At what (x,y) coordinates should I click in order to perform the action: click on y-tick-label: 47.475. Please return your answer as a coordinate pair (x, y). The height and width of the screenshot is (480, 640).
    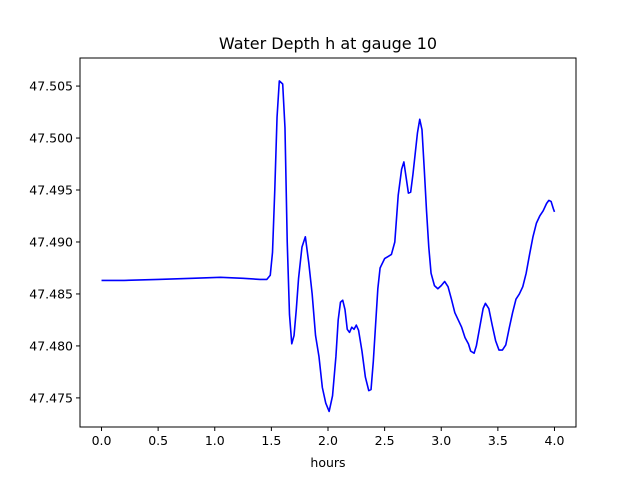
    Looking at the image, I should click on (51, 397).